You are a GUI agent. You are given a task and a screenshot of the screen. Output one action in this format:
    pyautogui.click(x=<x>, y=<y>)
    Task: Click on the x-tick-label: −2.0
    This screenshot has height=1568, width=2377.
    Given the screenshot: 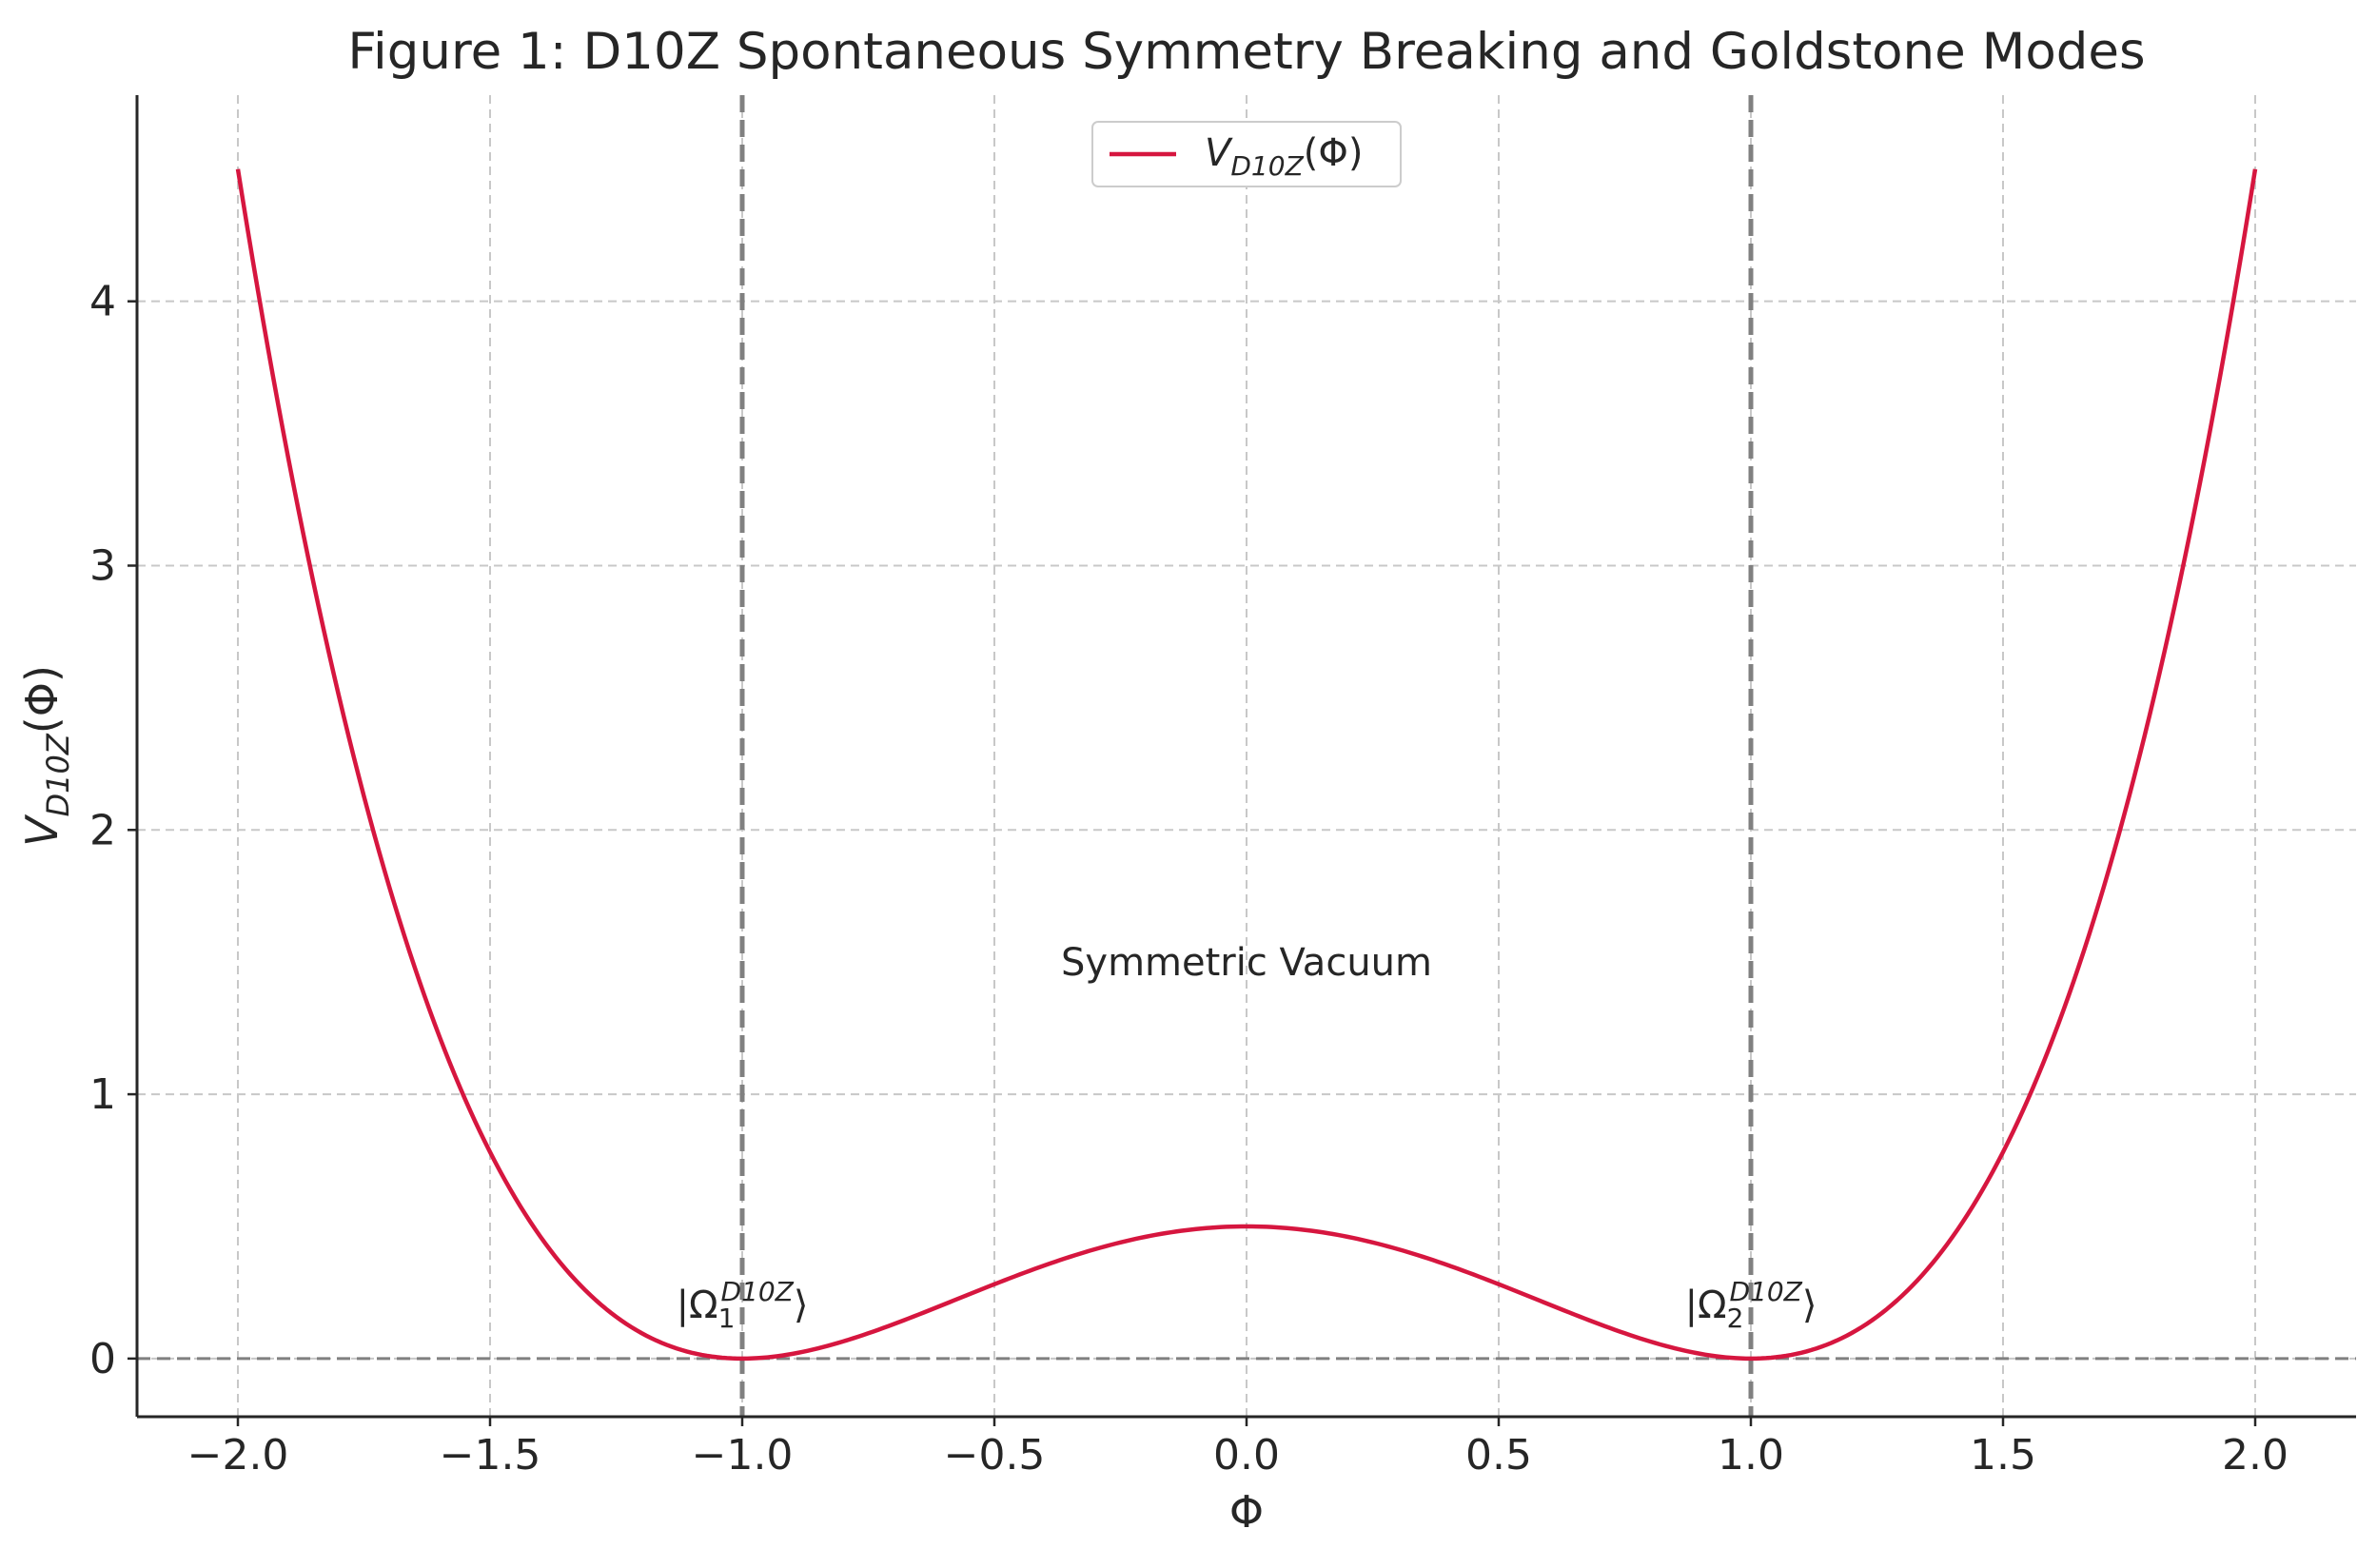 What is the action you would take?
    pyautogui.click(x=238, y=1455)
    